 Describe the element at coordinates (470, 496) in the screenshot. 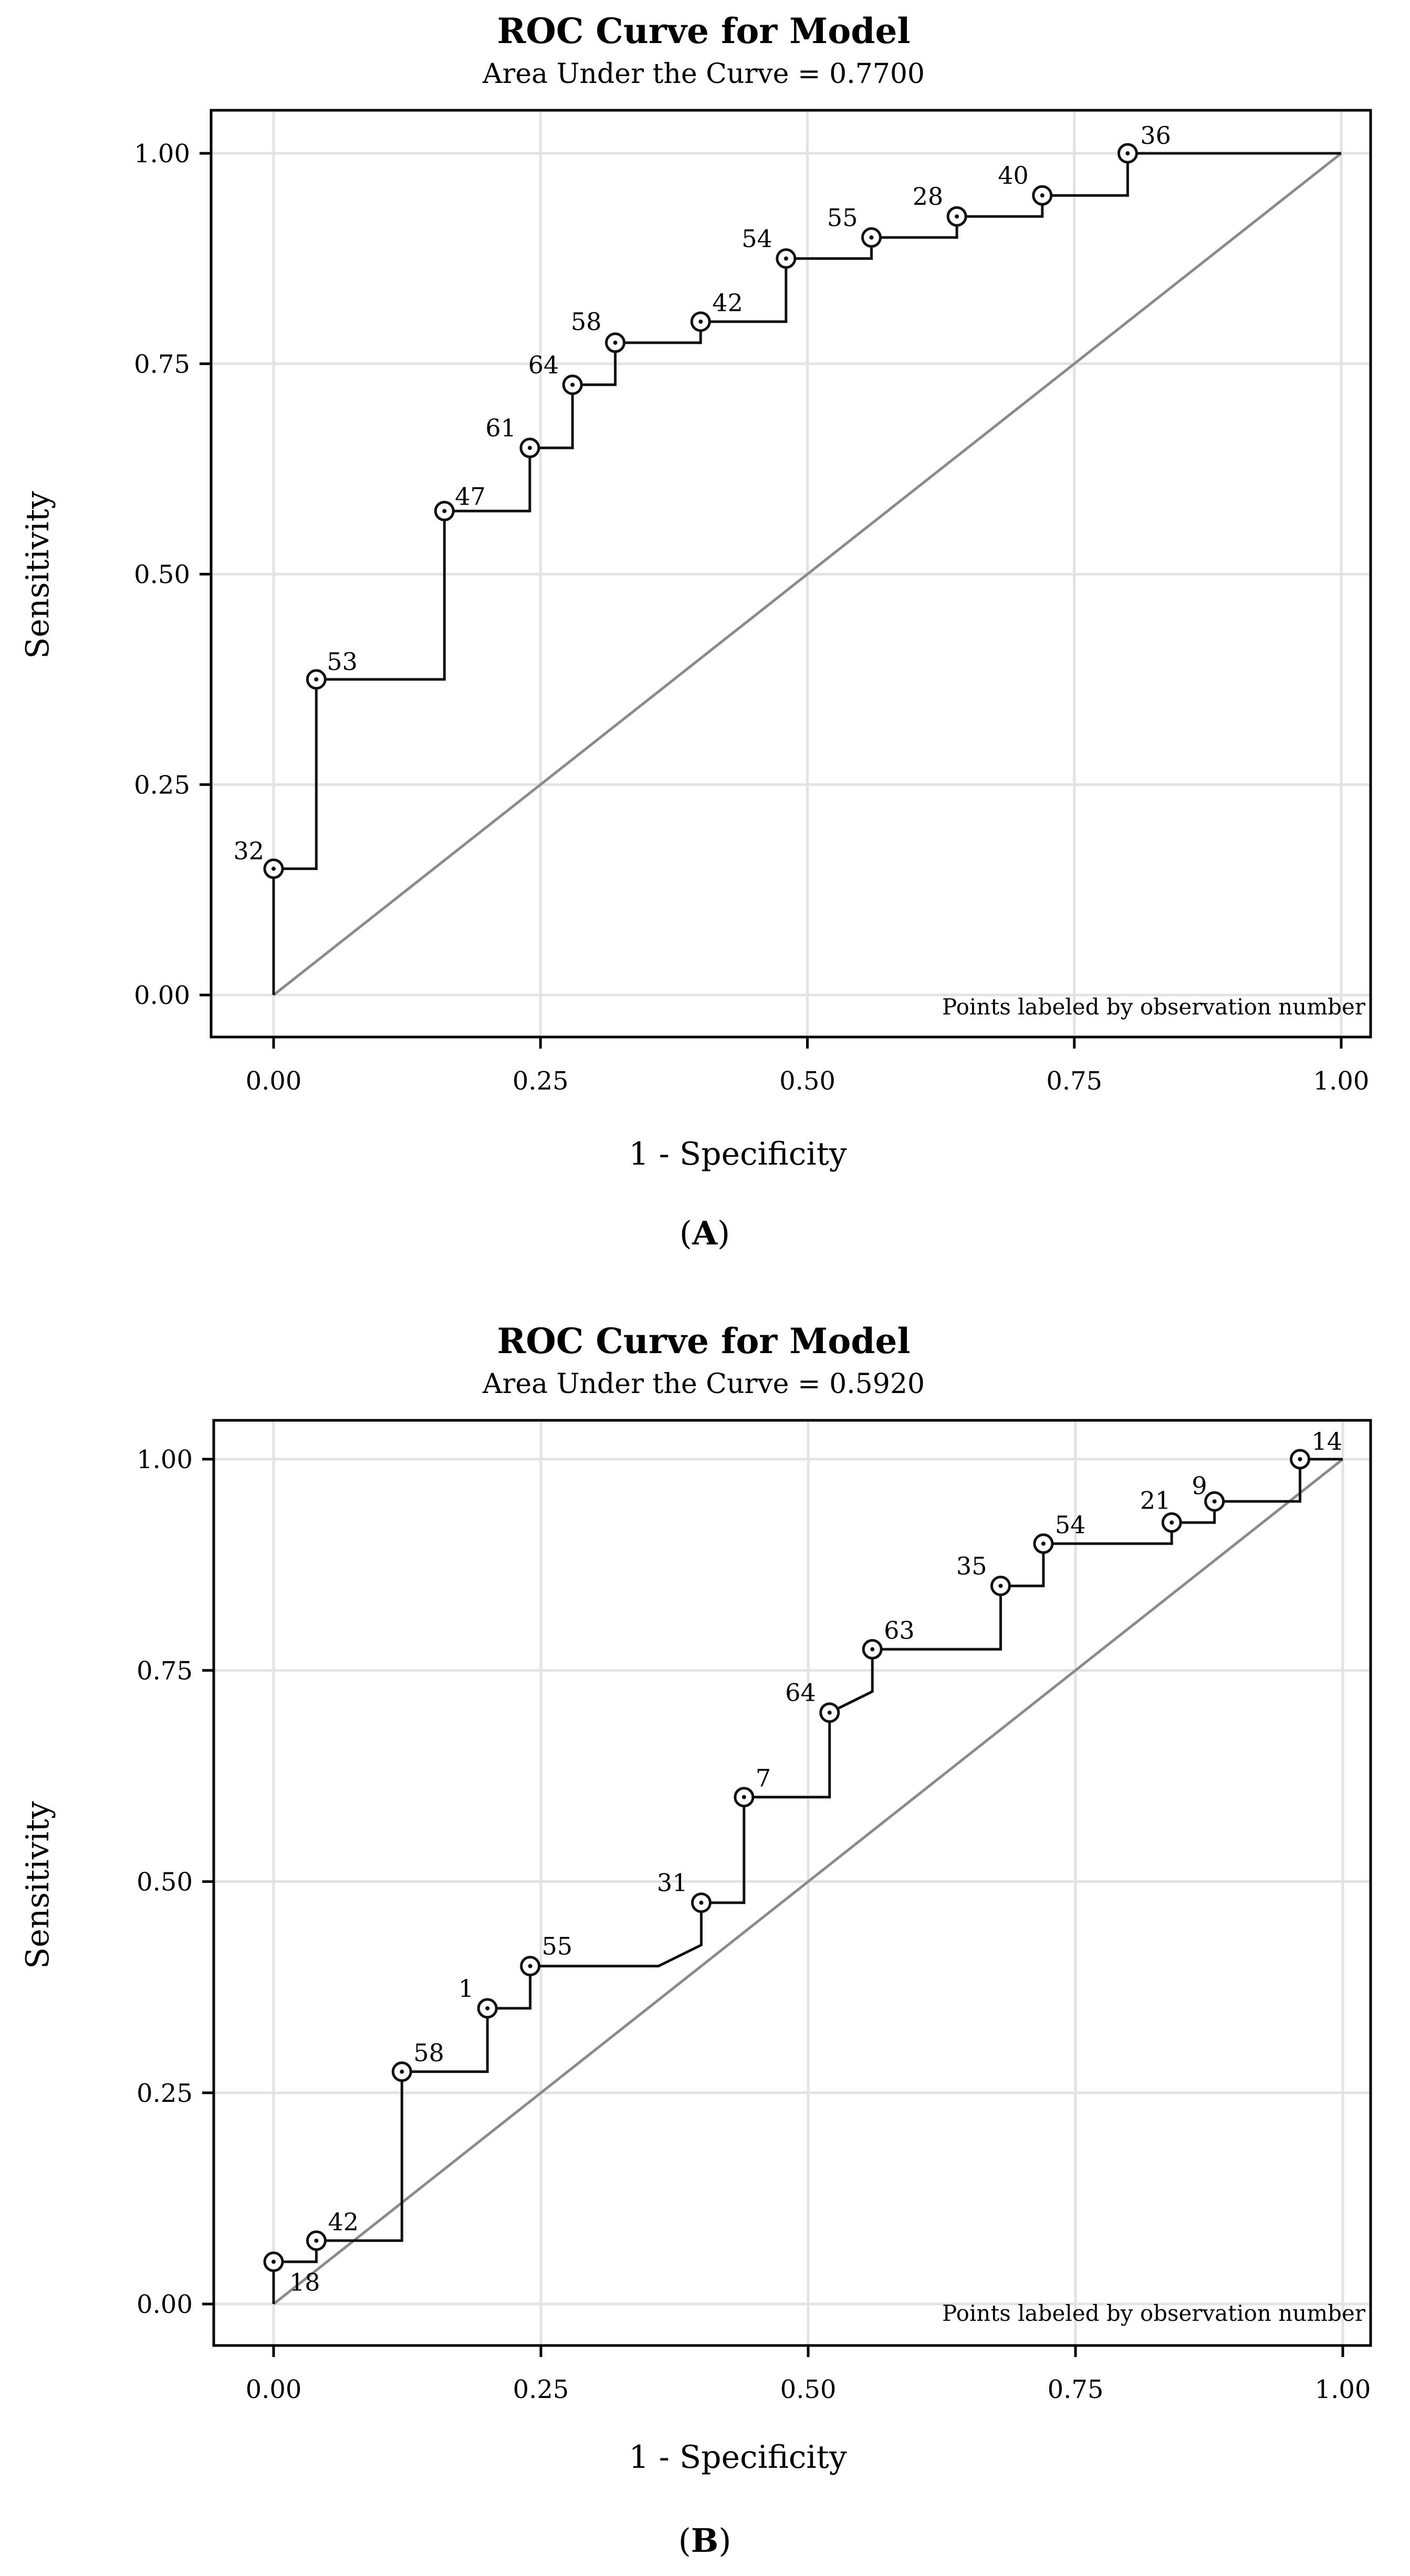

I see `roc-point-label: 47` at that location.